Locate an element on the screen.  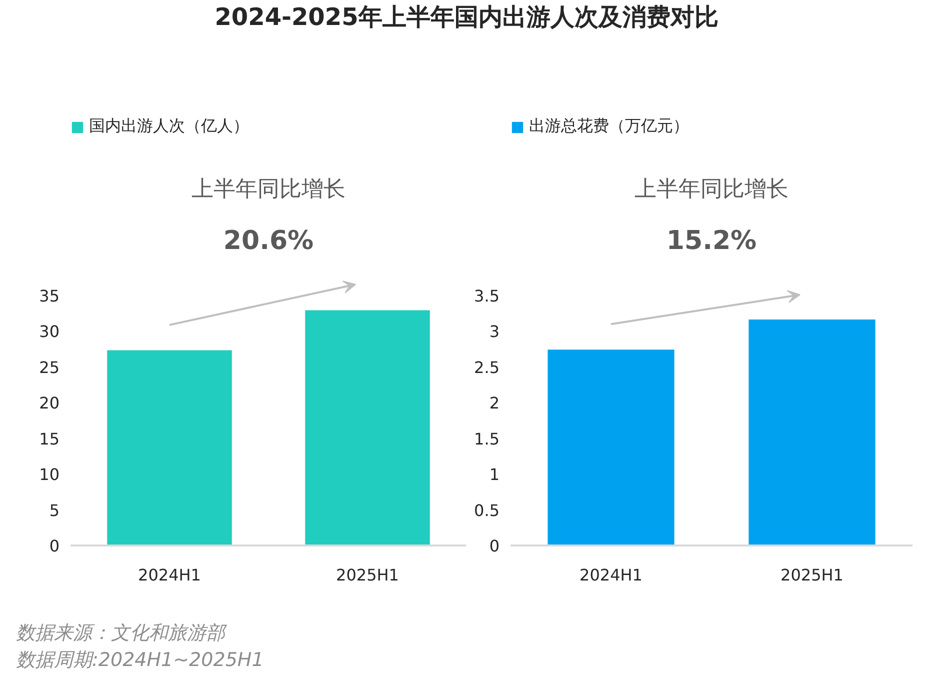
y-tick-label: 0.5 is located at coordinates (487, 510).